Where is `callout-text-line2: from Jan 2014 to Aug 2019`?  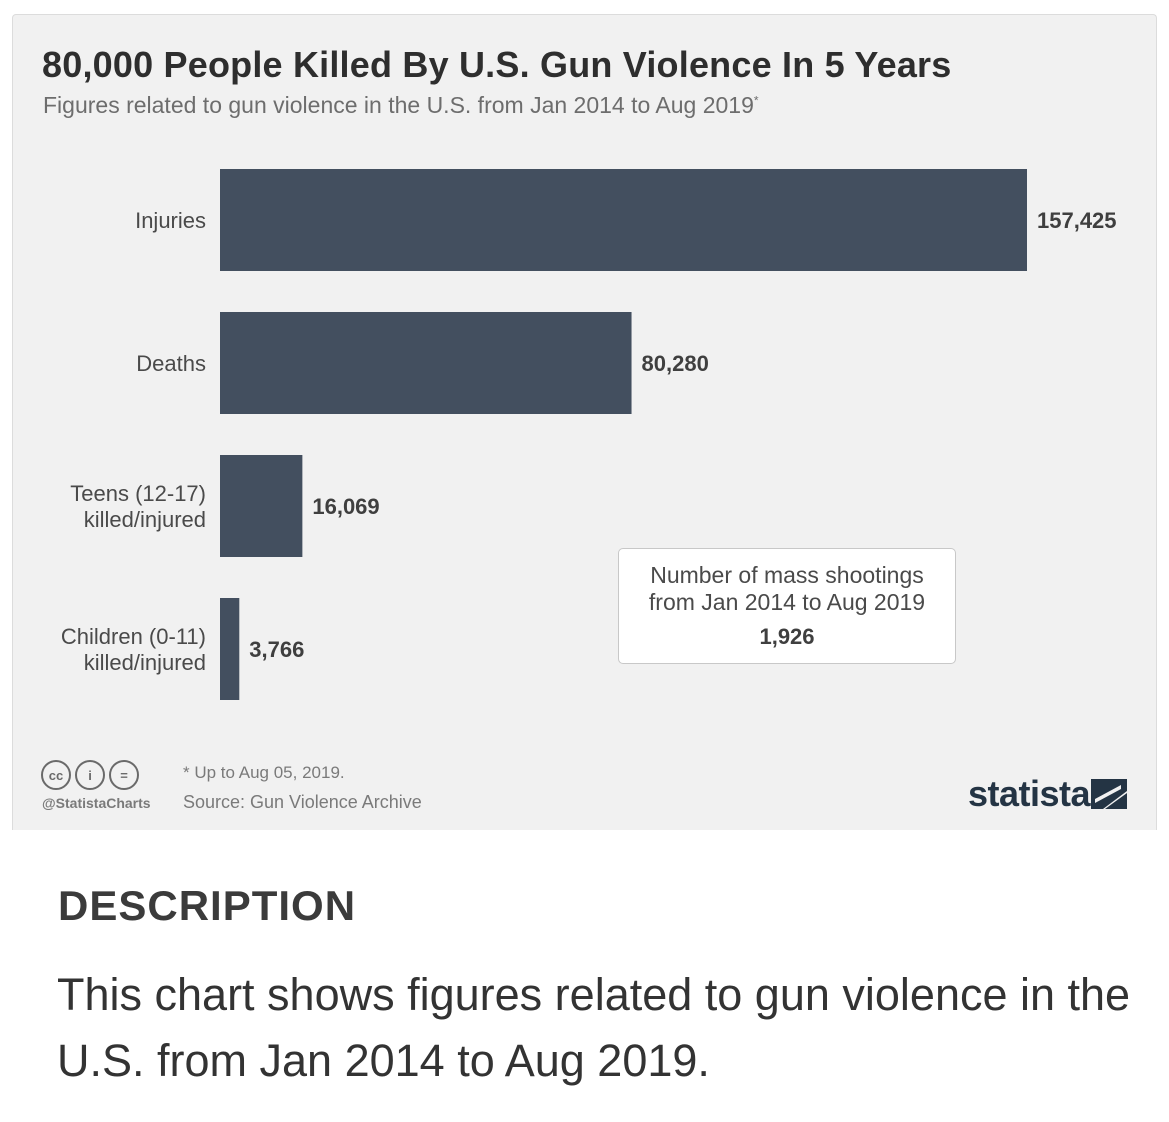
callout-text-line2: from Jan 2014 to Aug 2019 is located at coordinates (787, 602).